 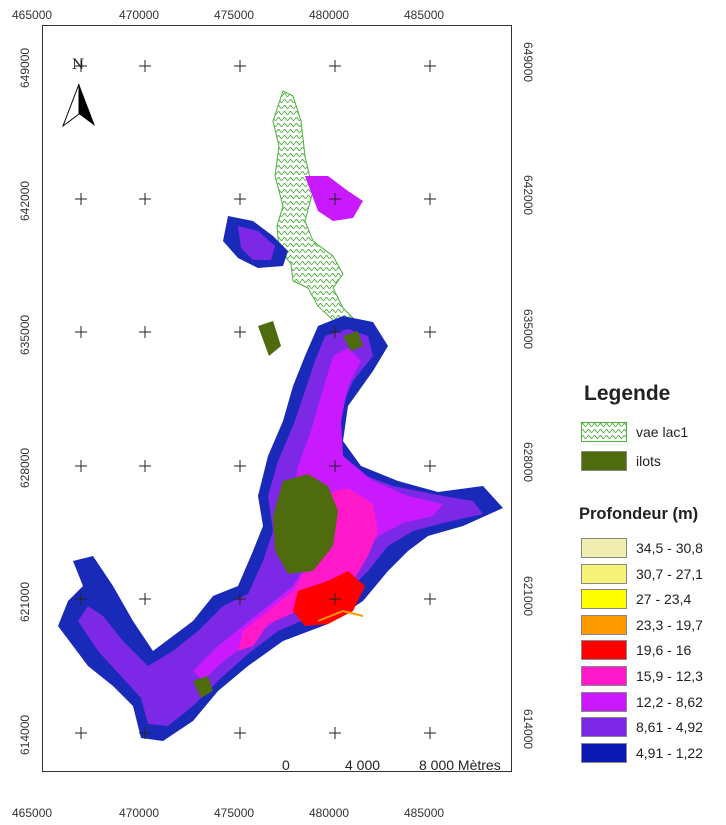 I want to click on scale-label-end: 8 000 Mètres, so click(x=460, y=765).